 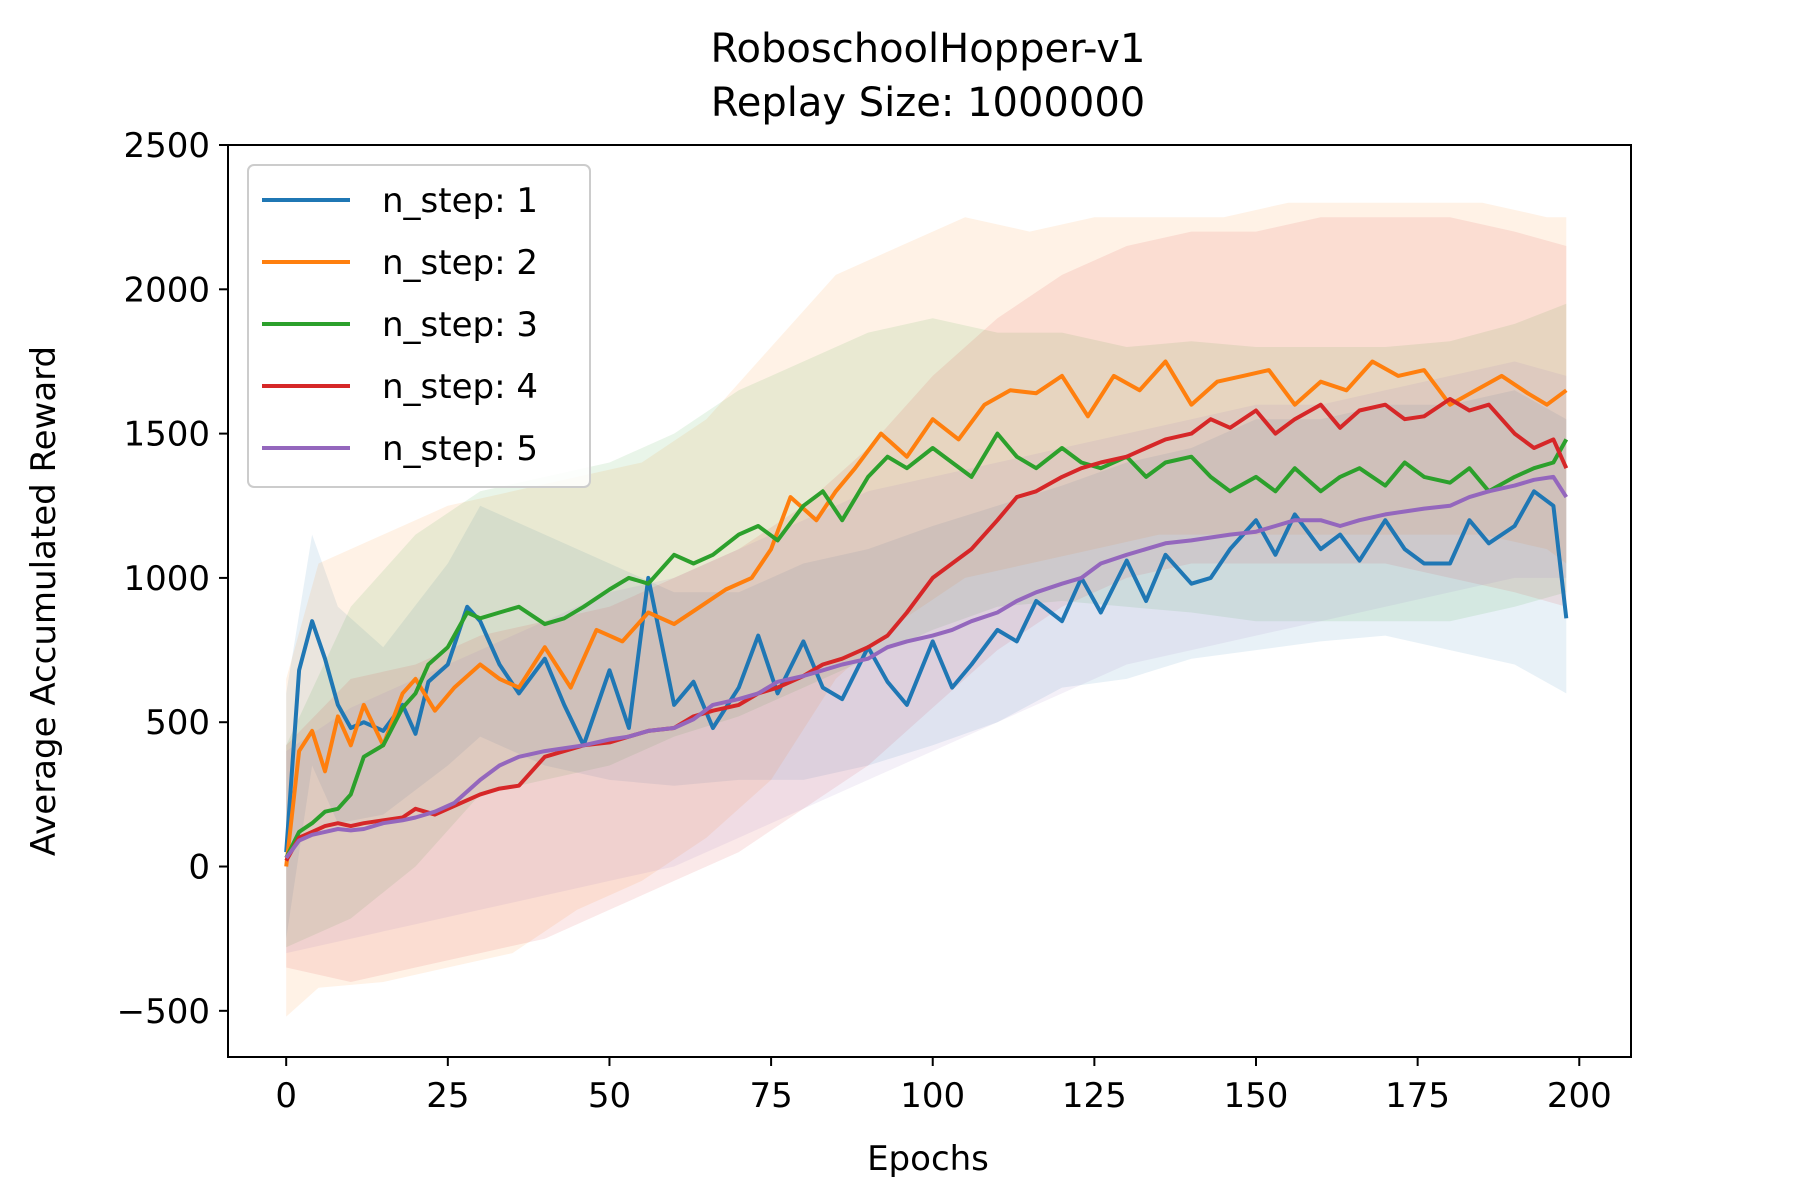 I want to click on legend-box, so click(x=419, y=326).